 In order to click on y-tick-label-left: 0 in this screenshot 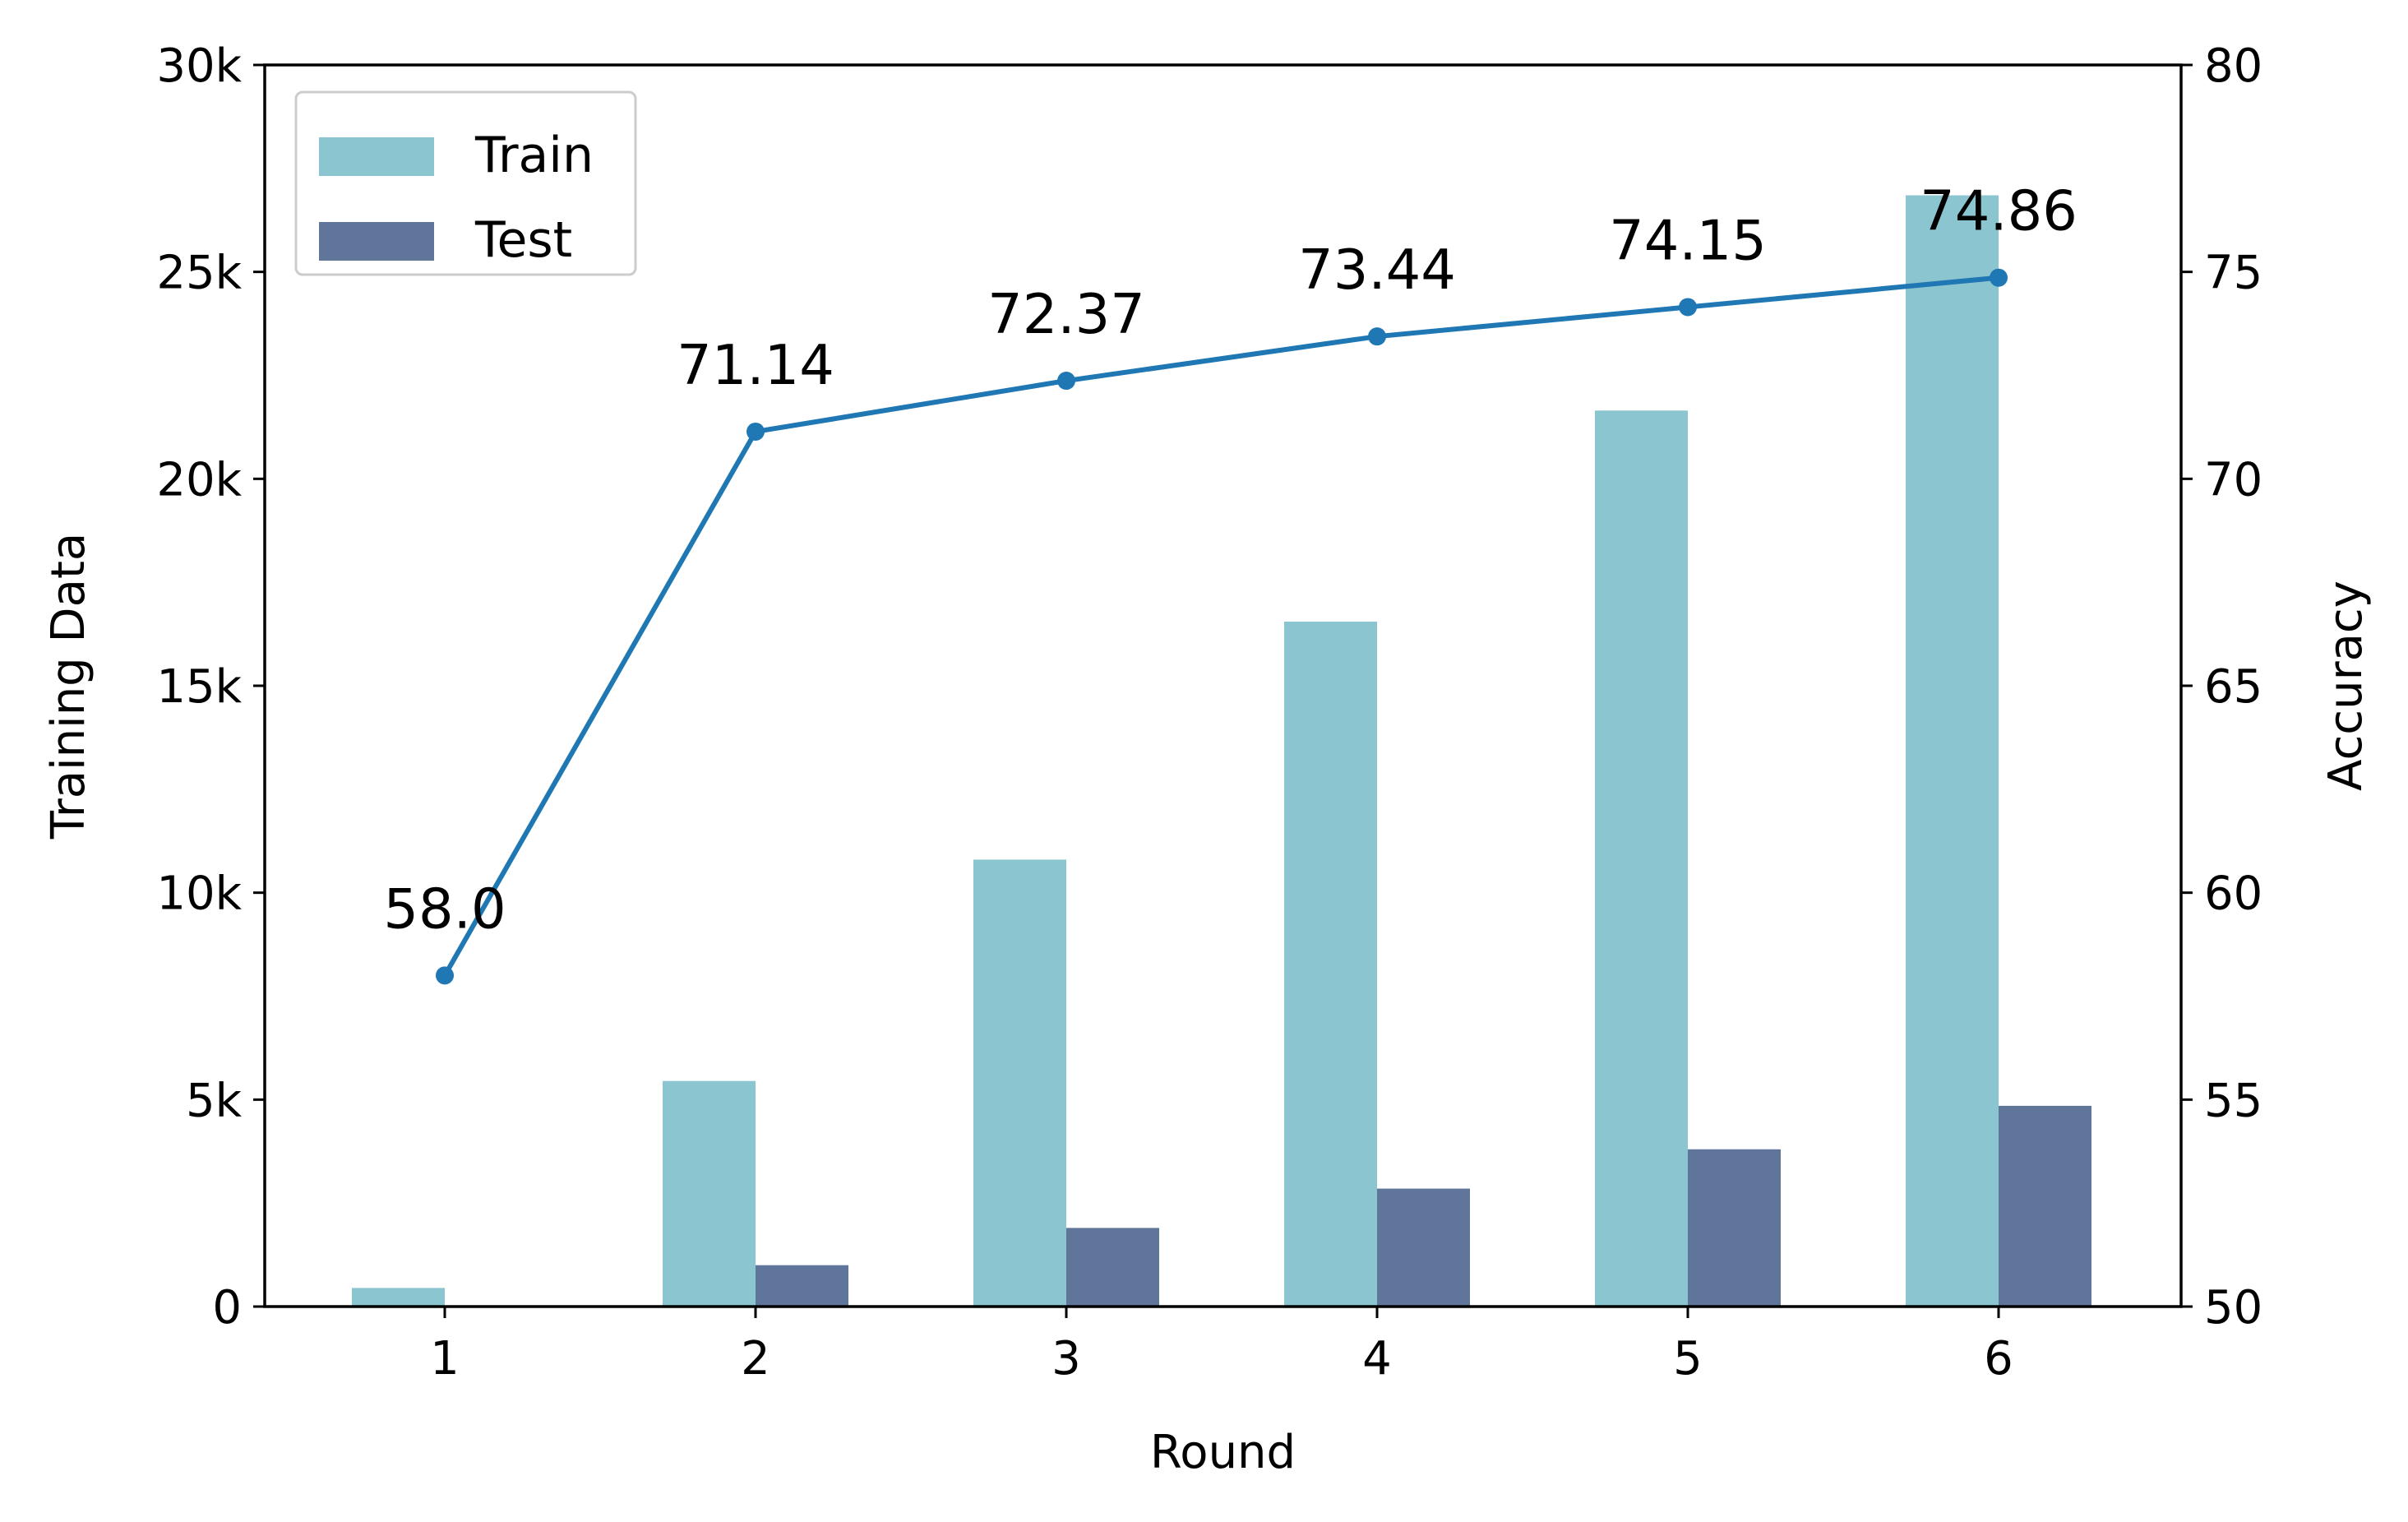, I will do `click(227, 1308)`.